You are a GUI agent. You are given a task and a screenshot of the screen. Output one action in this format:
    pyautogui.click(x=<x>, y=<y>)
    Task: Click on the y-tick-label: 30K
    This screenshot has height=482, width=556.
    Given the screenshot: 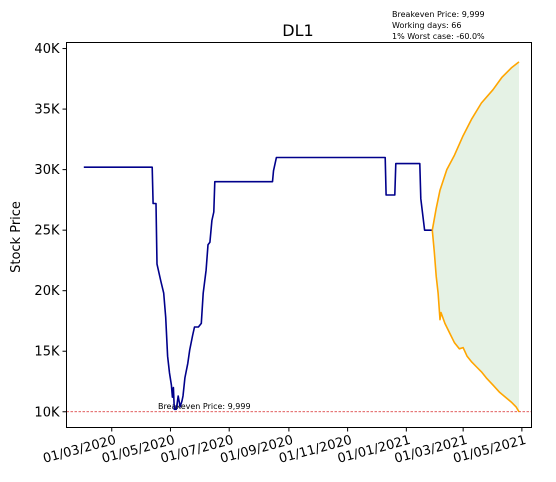 What is the action you would take?
    pyautogui.click(x=47, y=170)
    